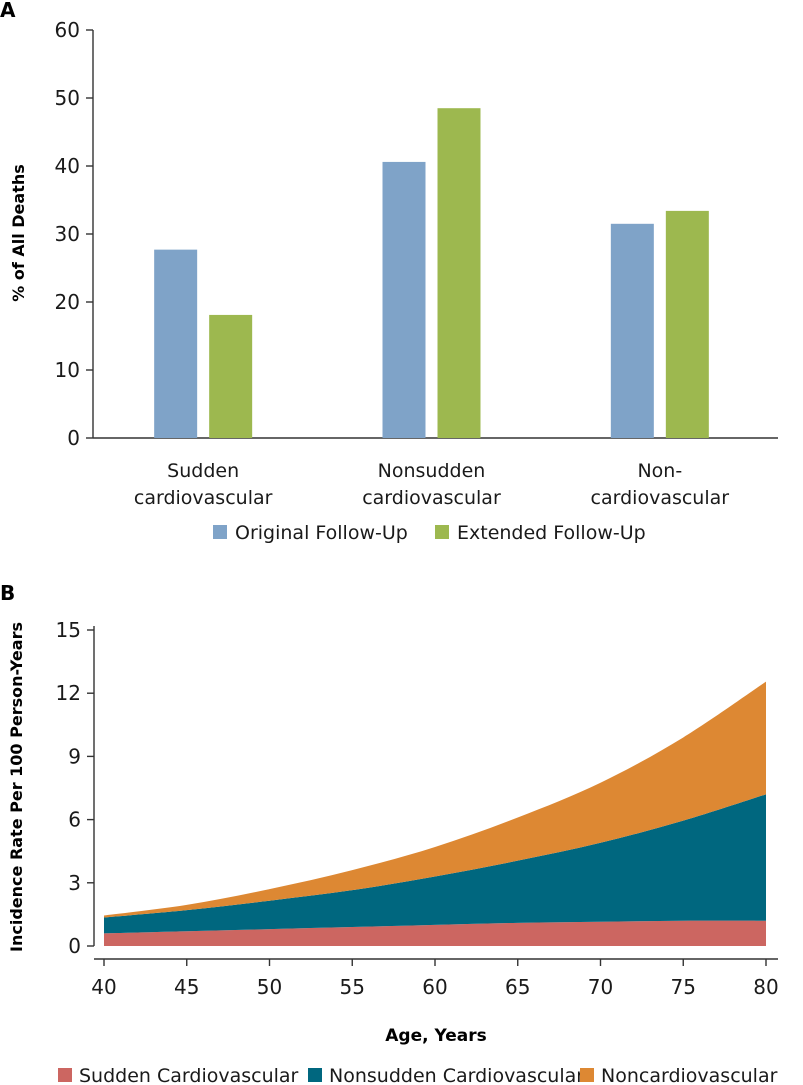 This screenshot has width=803, height=1085. I want to click on panel-a-y-tick-label: 50, so click(67, 98).